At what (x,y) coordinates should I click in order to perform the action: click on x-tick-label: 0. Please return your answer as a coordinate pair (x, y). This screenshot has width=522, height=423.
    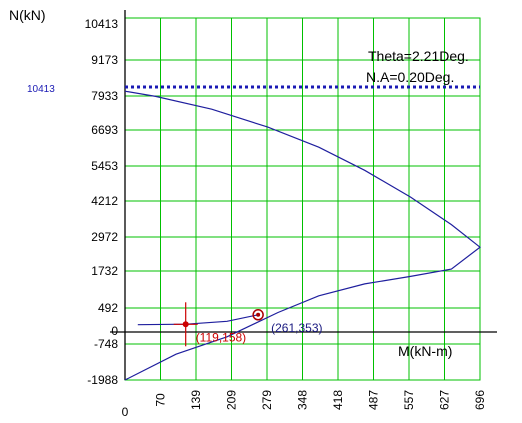
    Looking at the image, I should click on (125, 412).